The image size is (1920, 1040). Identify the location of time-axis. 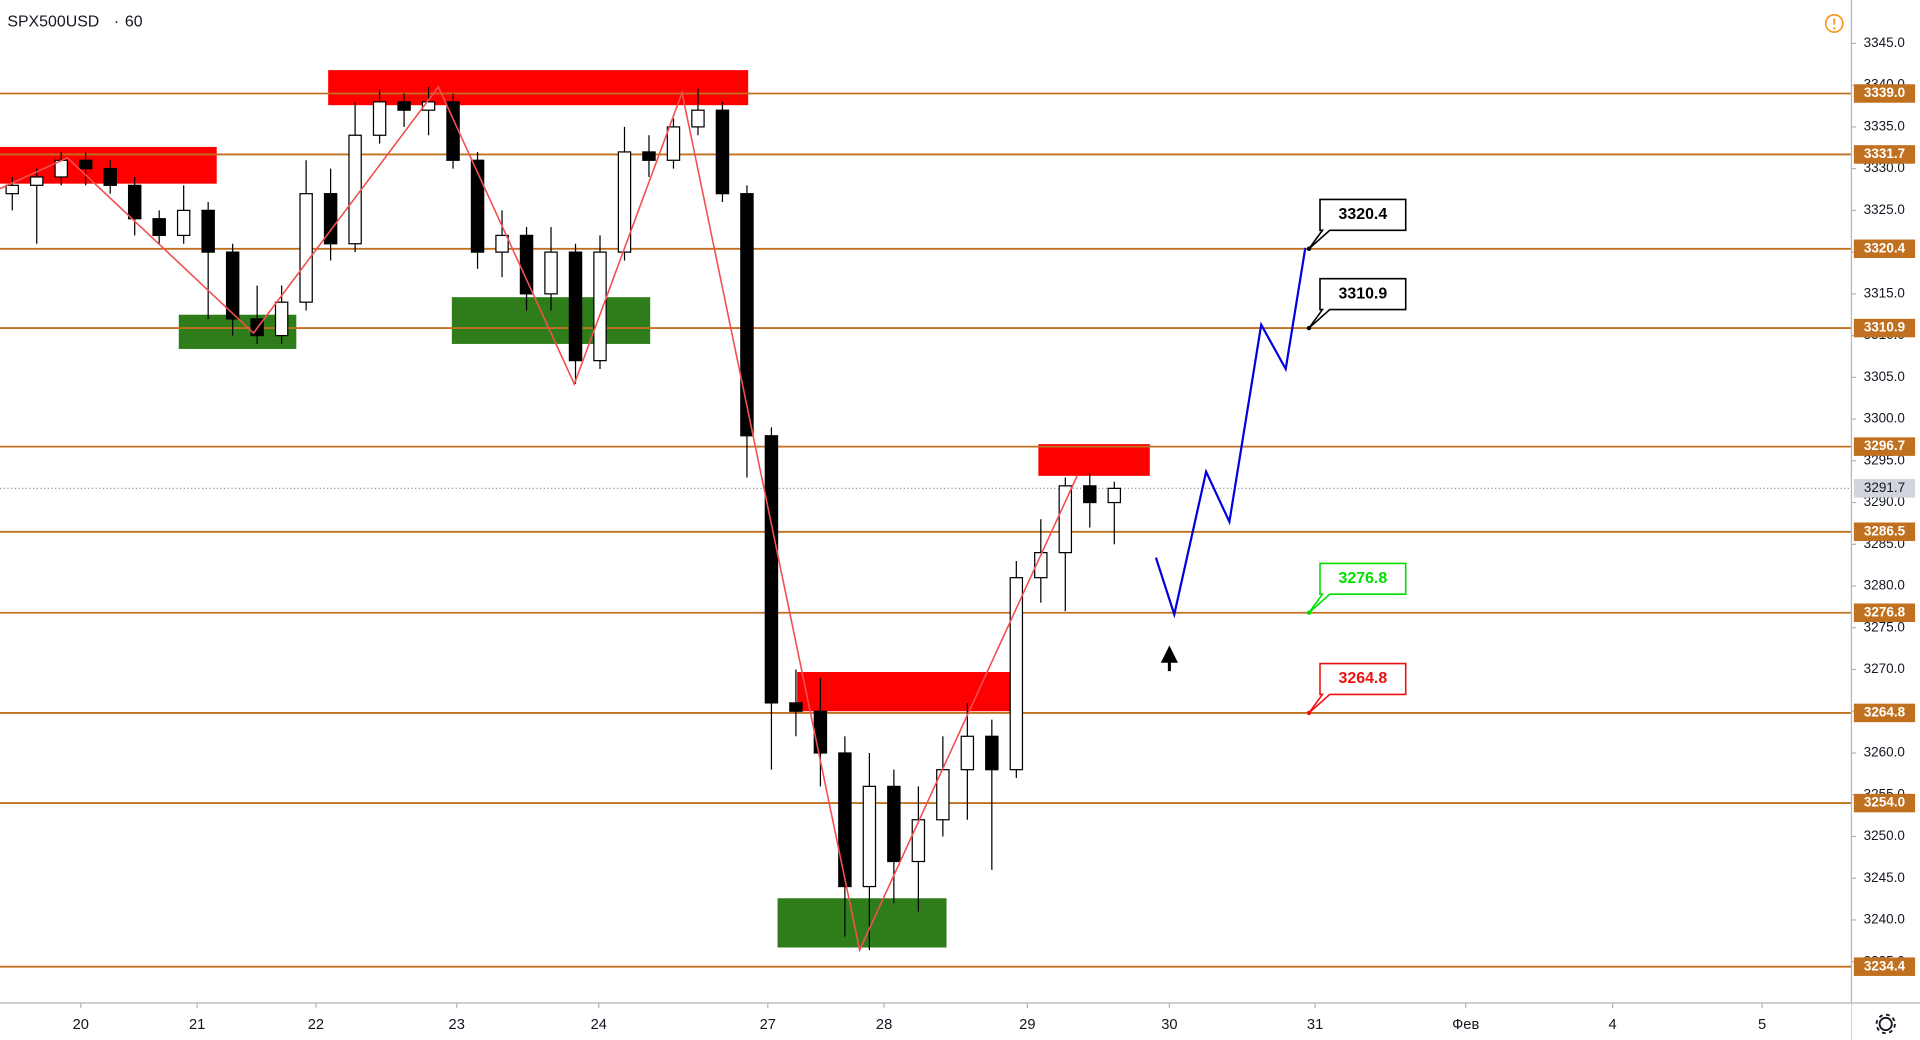
(926, 1021).